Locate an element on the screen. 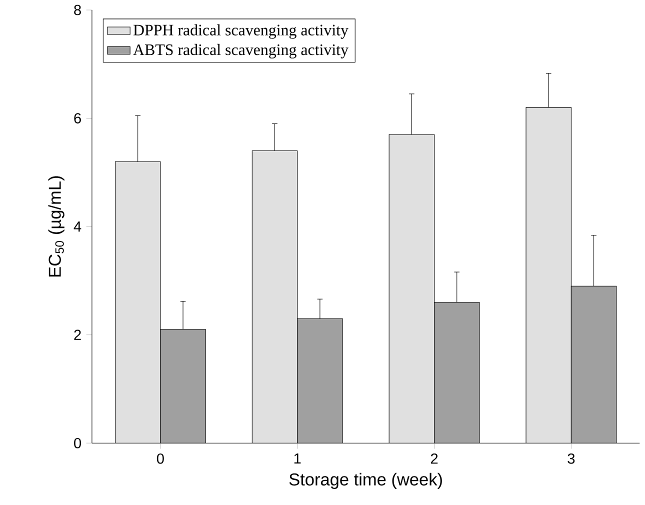 Image resolution: width=645 pixels, height=505 pixels. y-axis-title: EC$_{50}$ (µg/mL) is located at coordinates (56, 226).